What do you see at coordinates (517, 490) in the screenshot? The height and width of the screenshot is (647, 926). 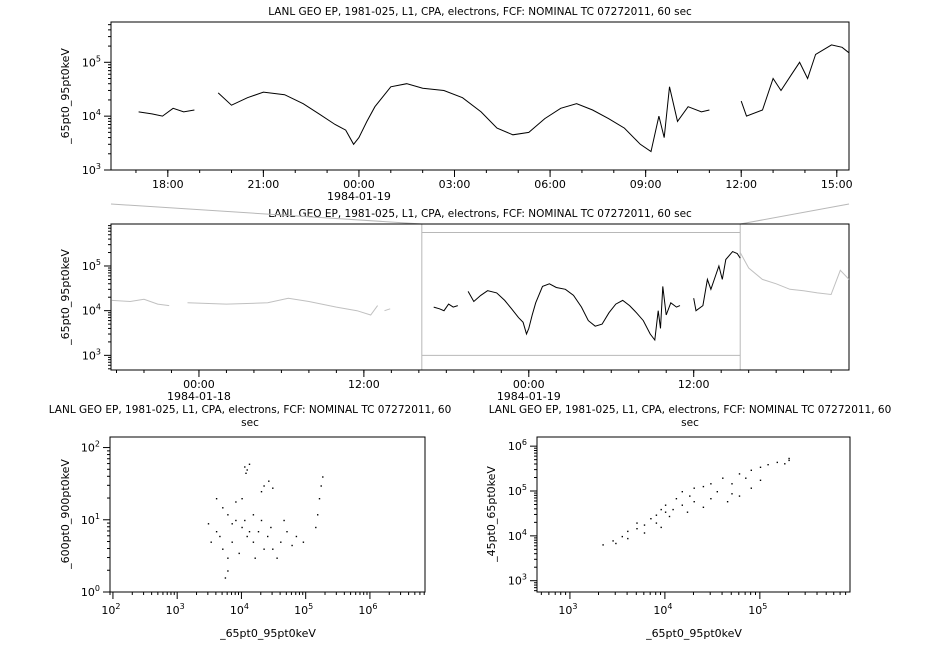 I see `scatter-right-ytick-label: 10⁵` at bounding box center [517, 490].